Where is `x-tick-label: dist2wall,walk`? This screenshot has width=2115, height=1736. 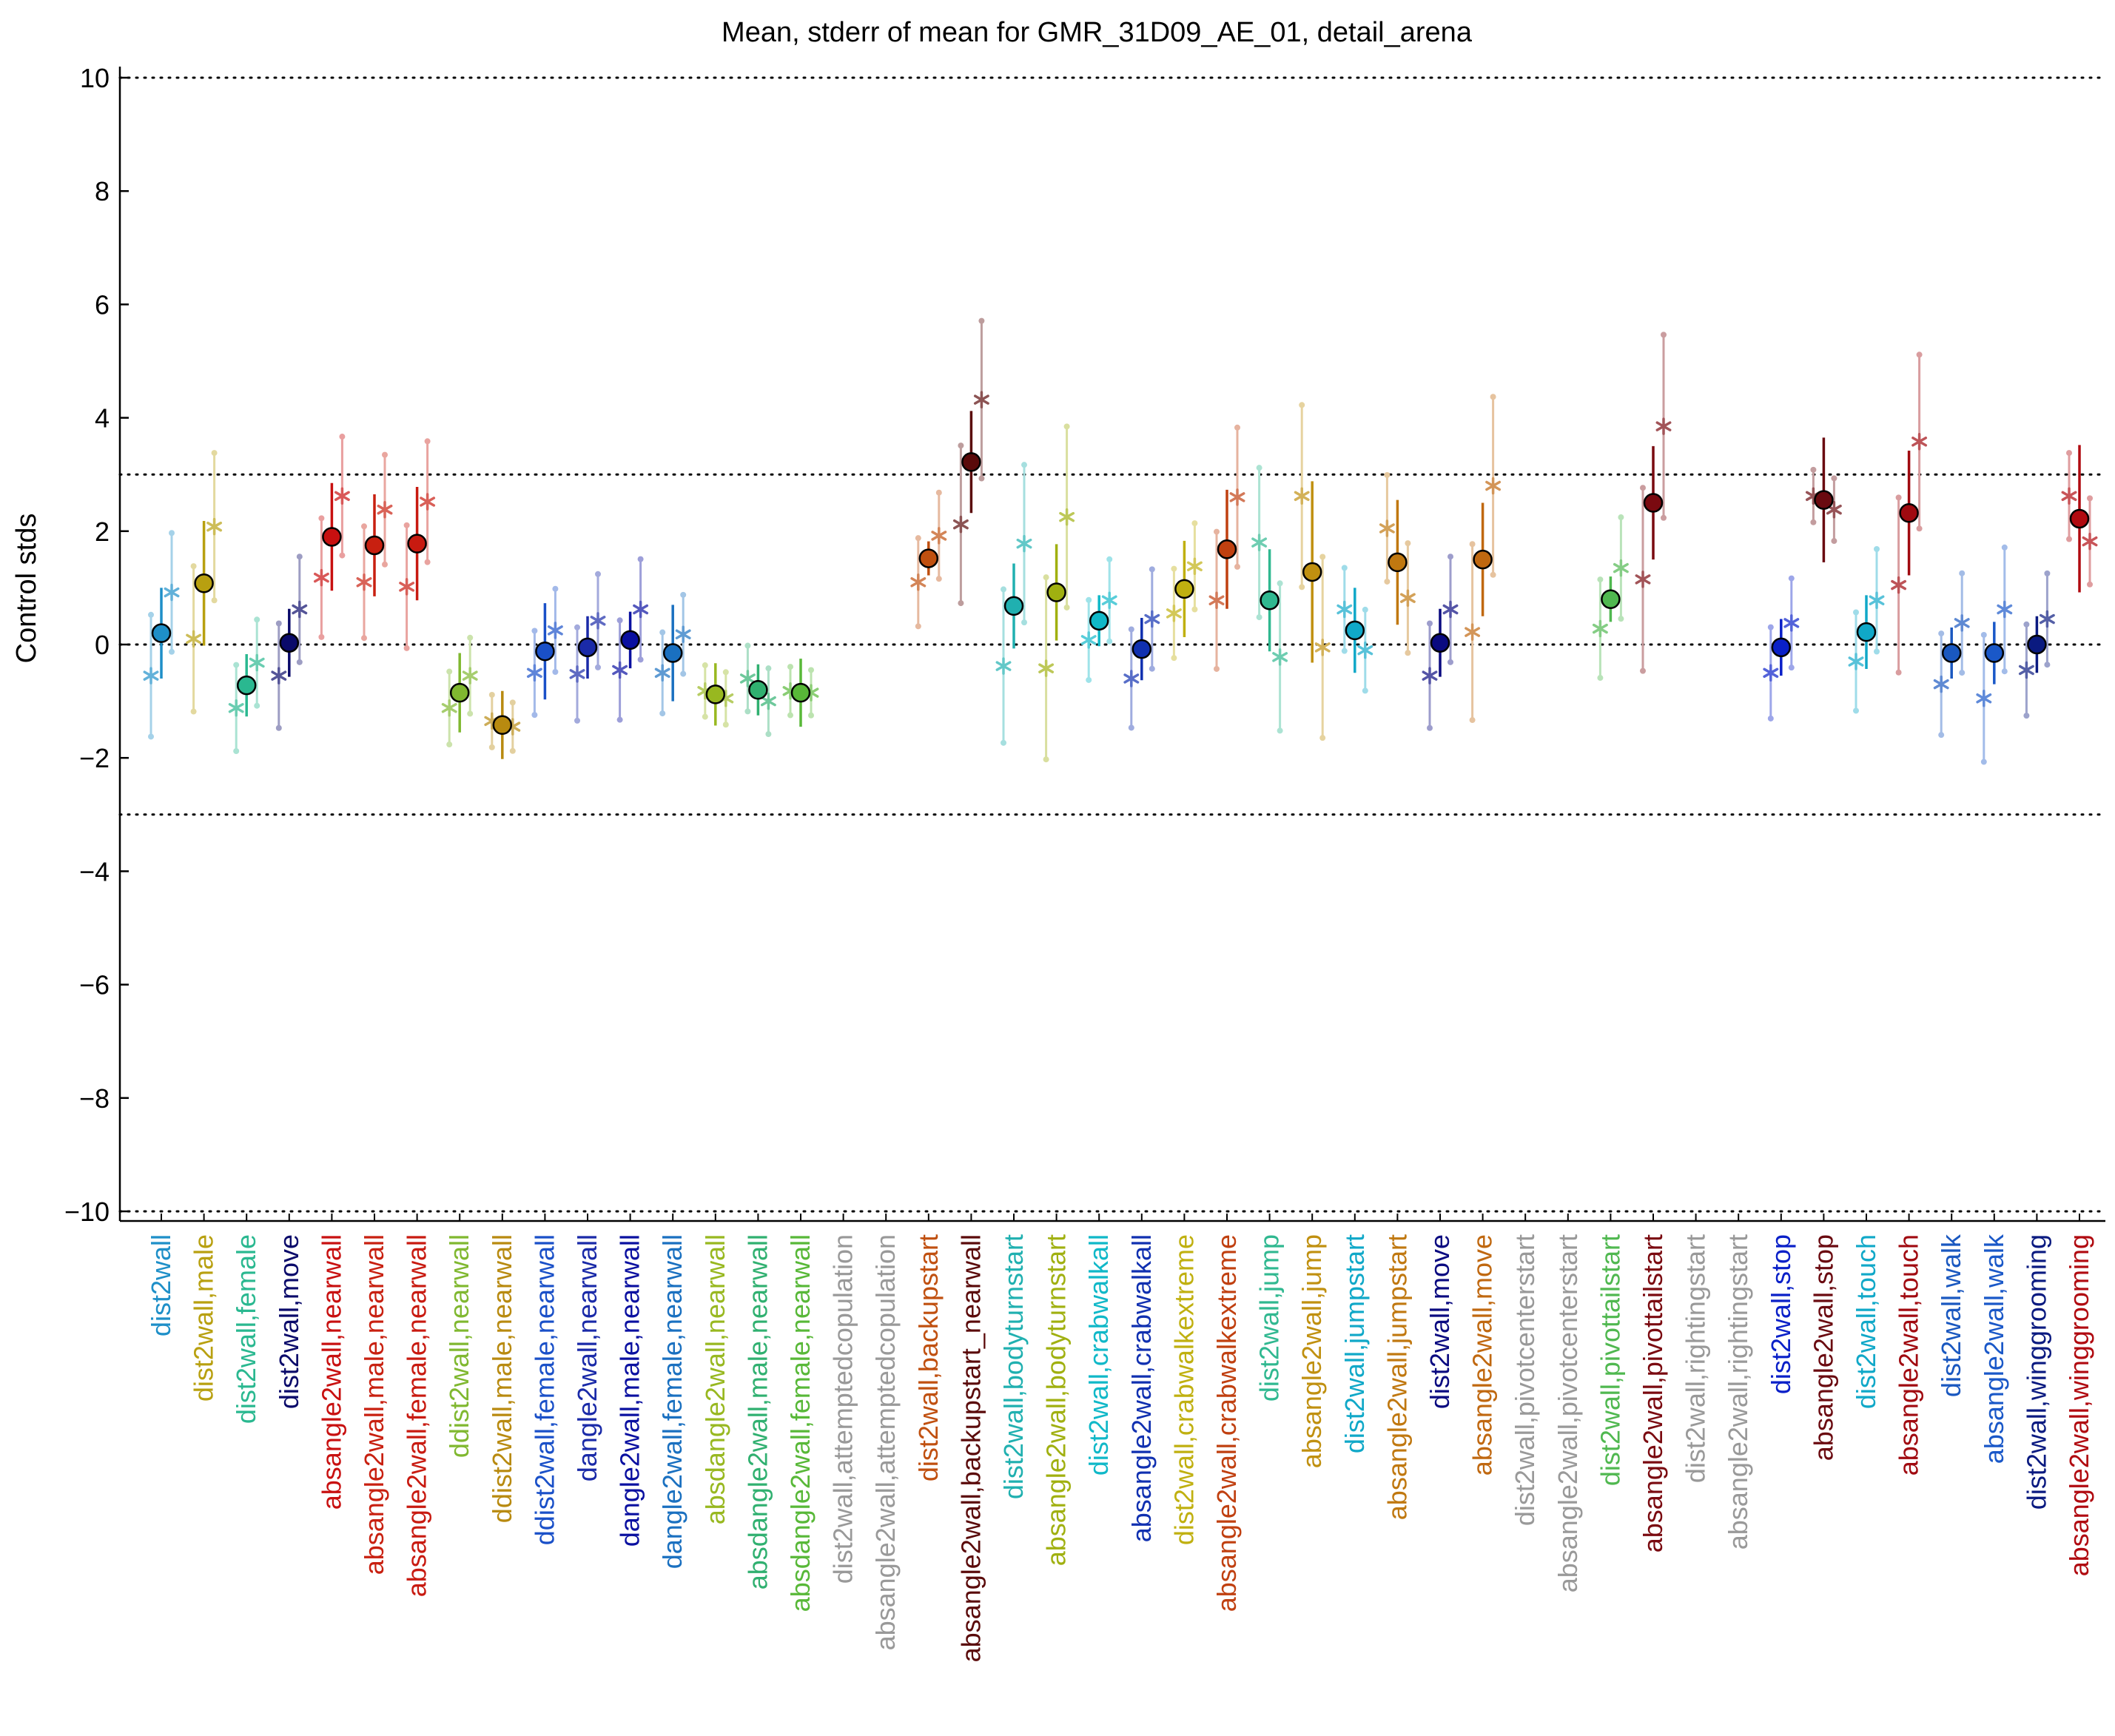 x-tick-label: dist2wall,walk is located at coordinates (1951, 1315).